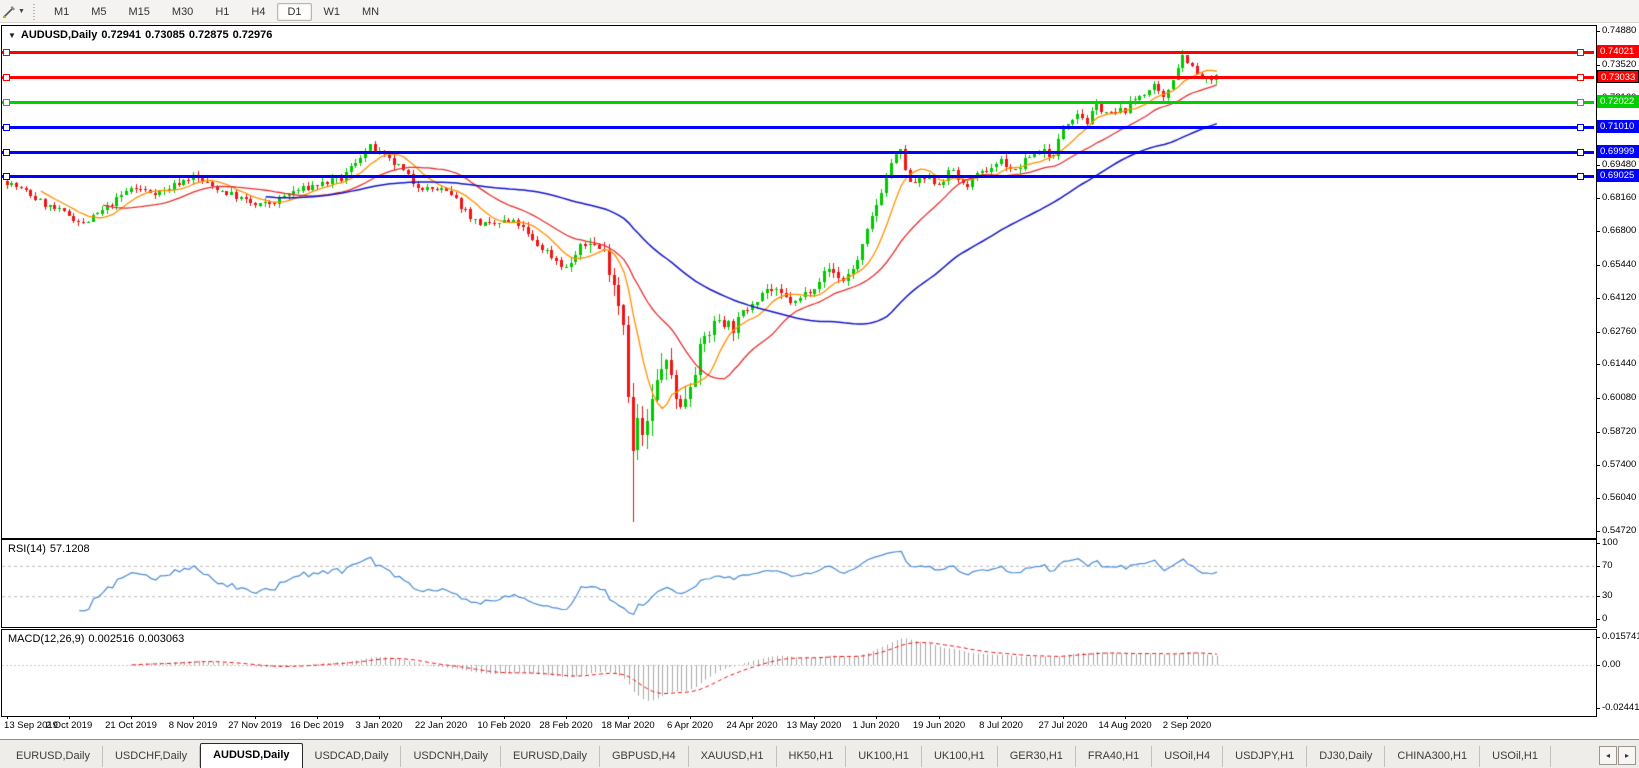 This screenshot has height=768, width=1639. What do you see at coordinates (182, 12) in the screenshot?
I see `timeframe-button-m30: M30` at bounding box center [182, 12].